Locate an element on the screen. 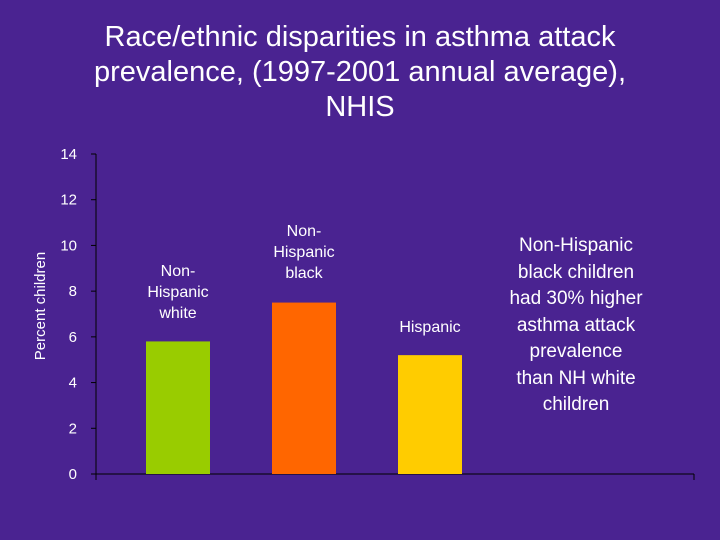 The image size is (720, 540). y-tick-label-8: 8 is located at coordinates (73, 291).